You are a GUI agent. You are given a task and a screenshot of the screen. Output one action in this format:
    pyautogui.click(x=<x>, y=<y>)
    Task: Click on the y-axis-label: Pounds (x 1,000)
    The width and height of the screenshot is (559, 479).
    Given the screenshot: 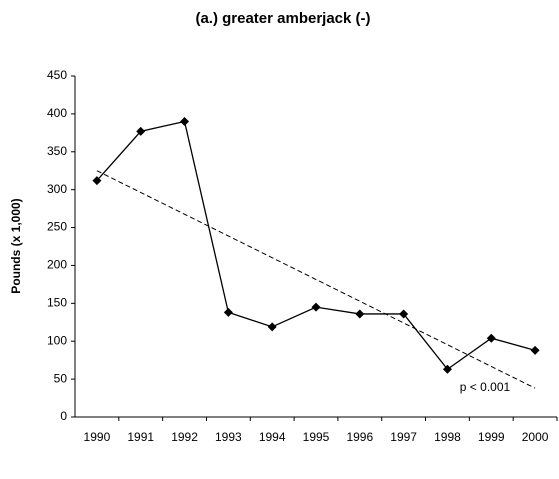 What is the action you would take?
    pyautogui.click(x=16, y=245)
    